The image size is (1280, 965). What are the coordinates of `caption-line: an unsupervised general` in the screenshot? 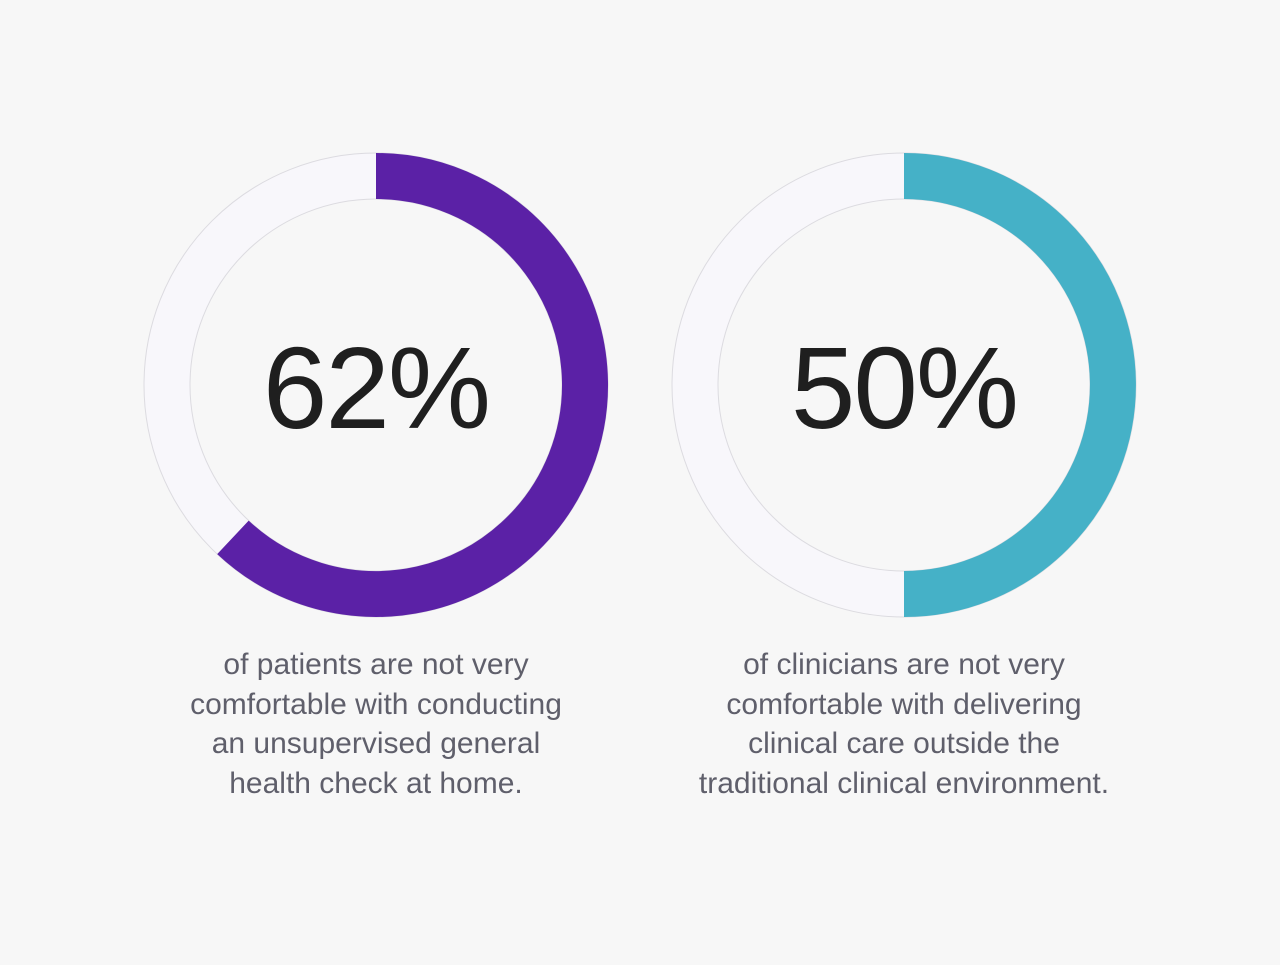 It's located at (376, 743).